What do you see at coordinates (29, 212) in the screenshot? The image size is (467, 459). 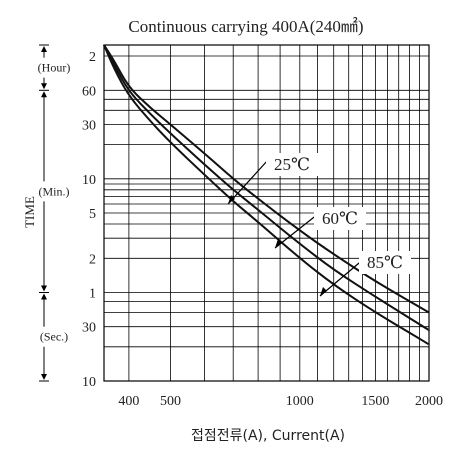 I see `y-axis-label: TIME` at bounding box center [29, 212].